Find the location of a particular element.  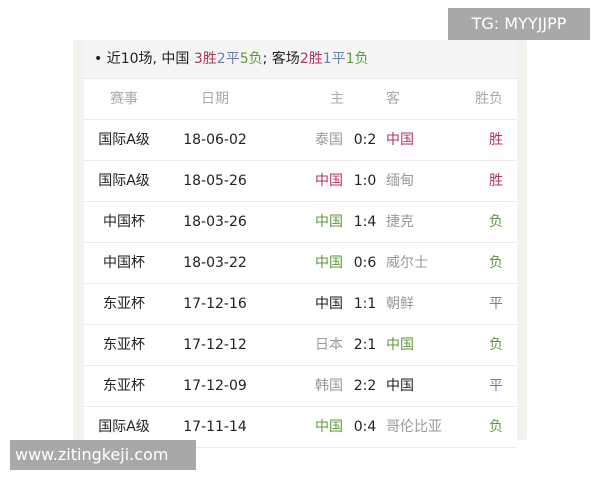

score-cell: 0:2 is located at coordinates (365, 140).